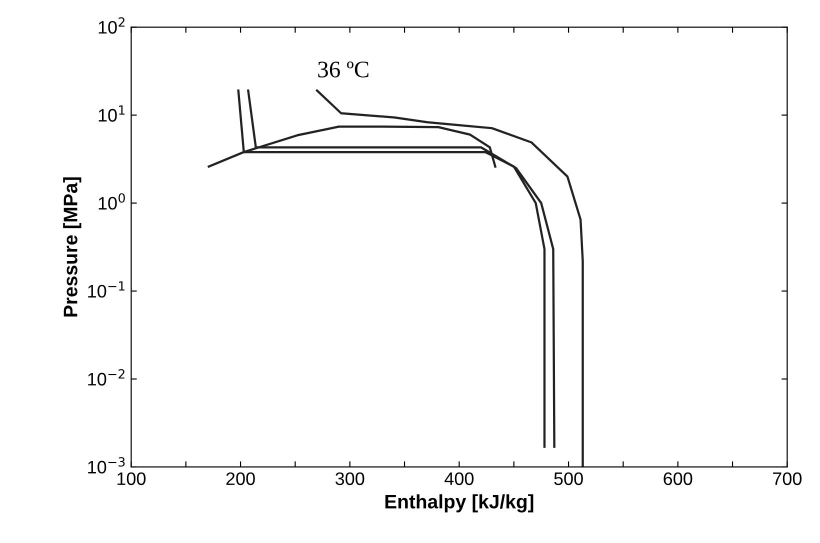 This screenshot has width=820, height=543. What do you see at coordinates (106, 289) in the screenshot?
I see `y-tick-label: 10$^{−1}$` at bounding box center [106, 289].